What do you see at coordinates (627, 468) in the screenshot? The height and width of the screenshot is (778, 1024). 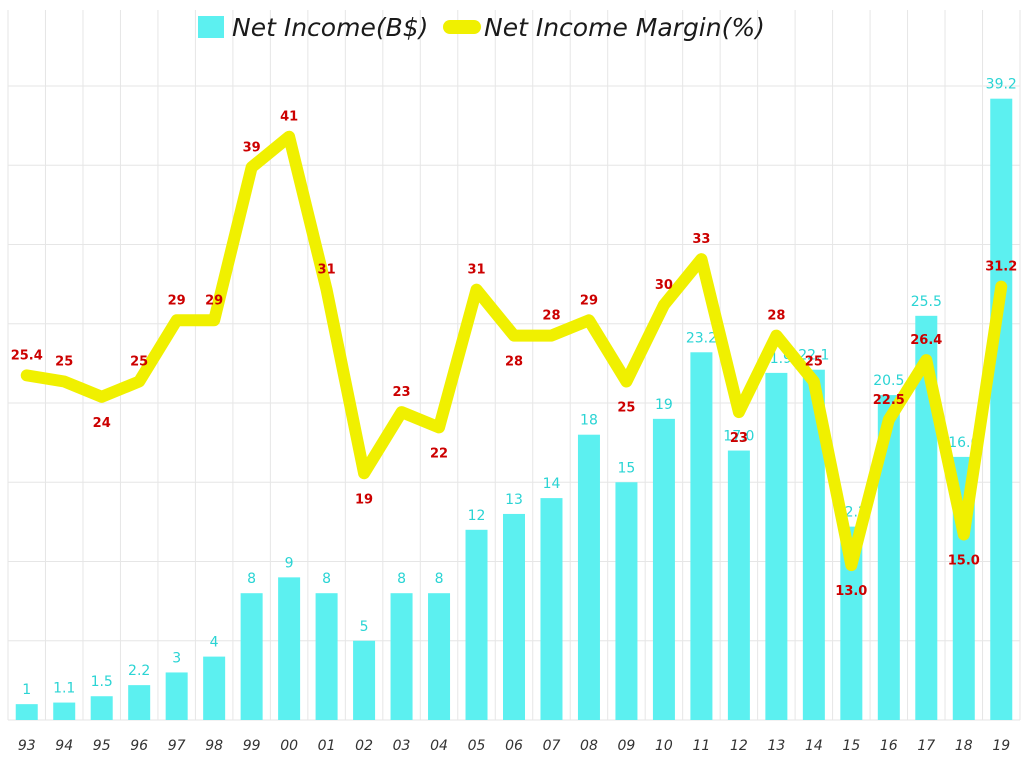 I see `bar-label-09: 15` at bounding box center [627, 468].